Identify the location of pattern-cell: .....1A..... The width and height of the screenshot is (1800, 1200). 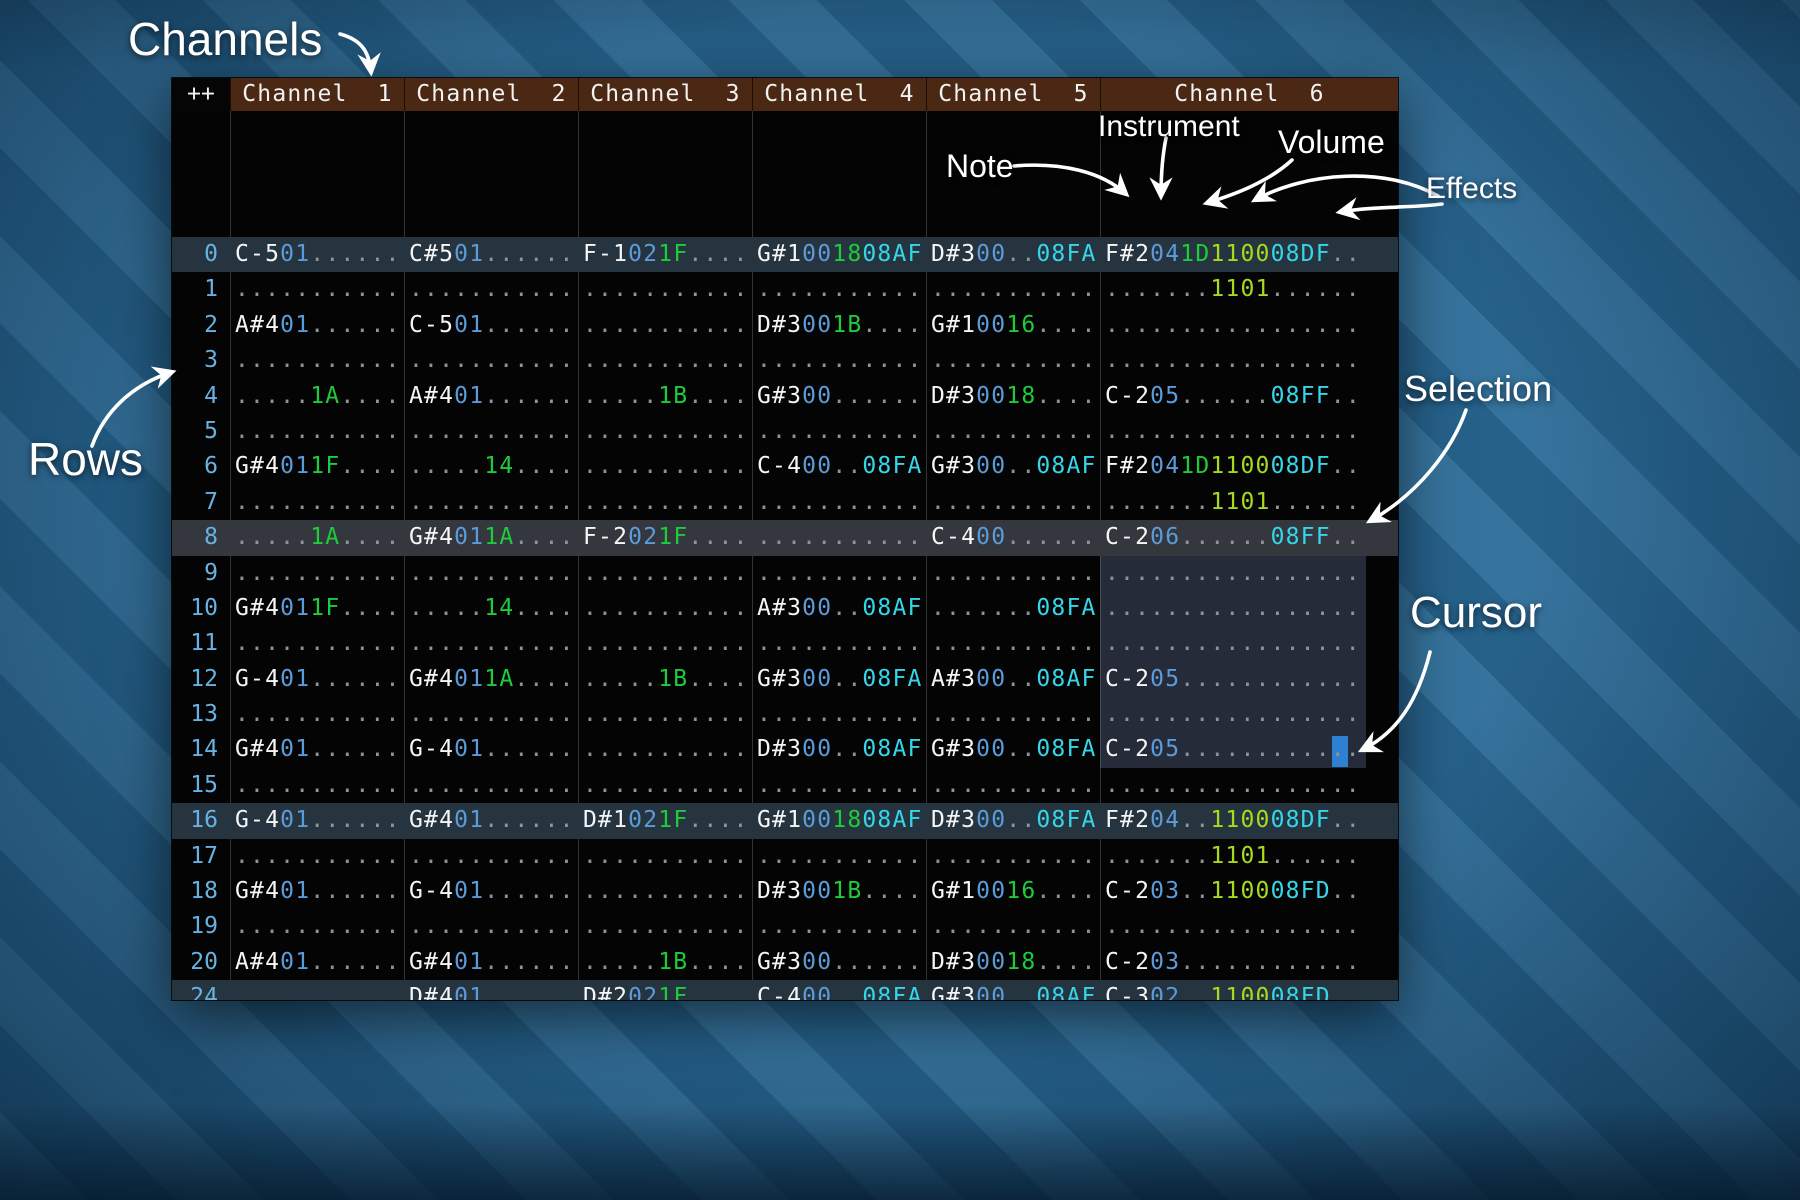
(318, 395).